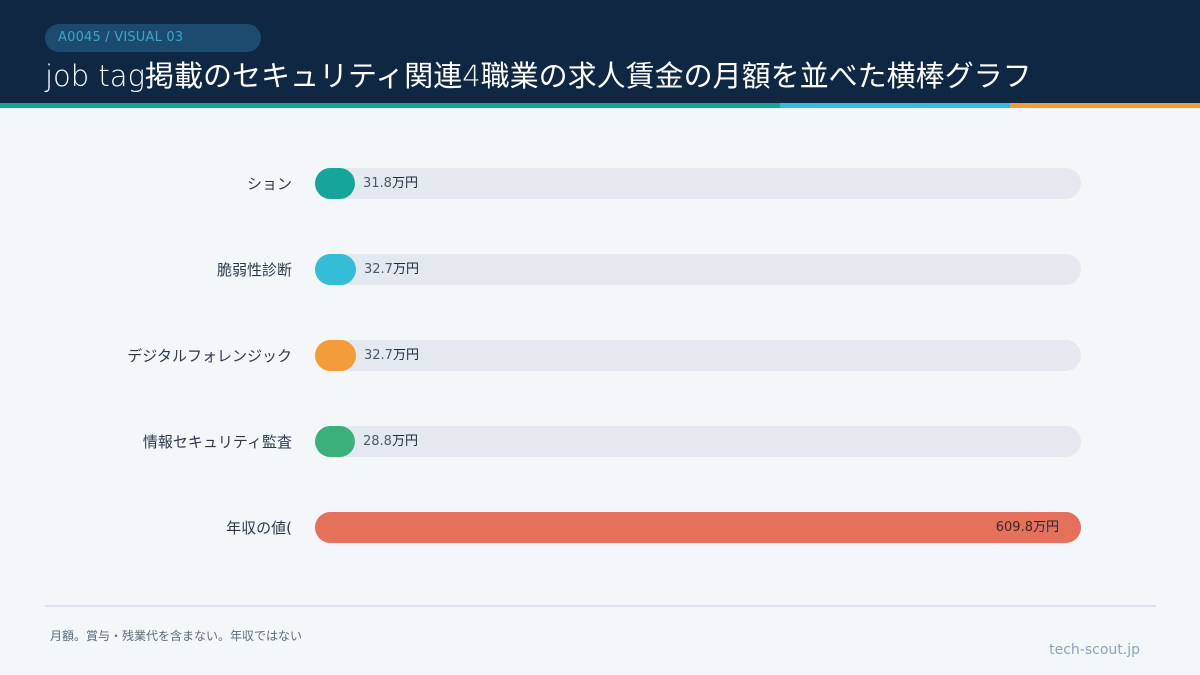 The width and height of the screenshot is (1200, 675). Describe the element at coordinates (390, 441) in the screenshot. I see `value-label: 28.8万円` at that location.